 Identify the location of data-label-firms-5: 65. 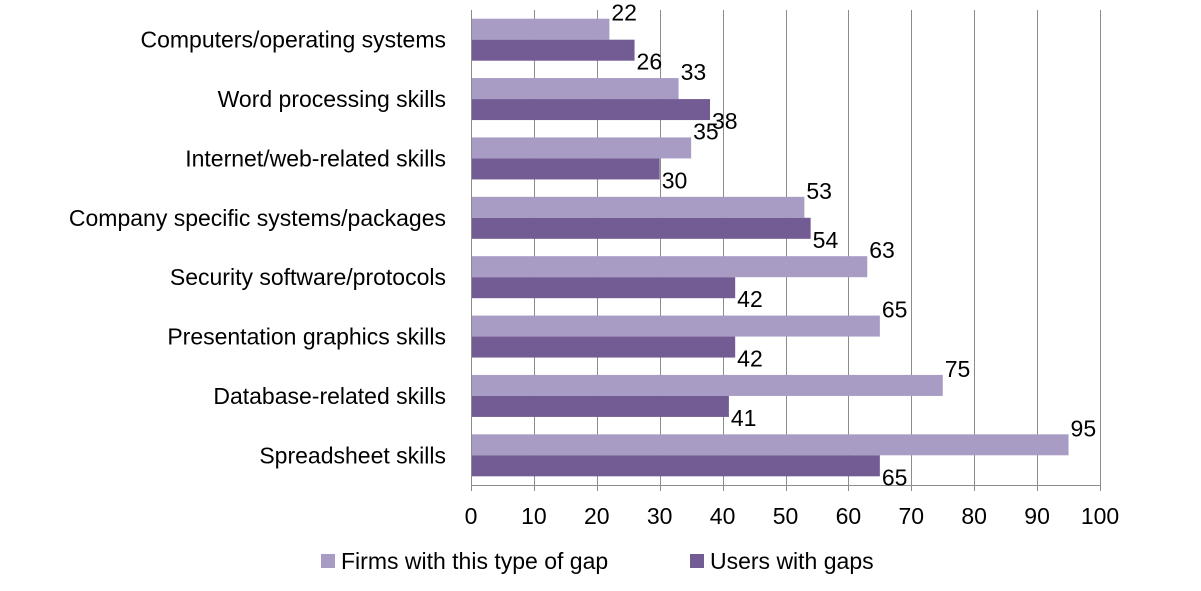
(895, 310).